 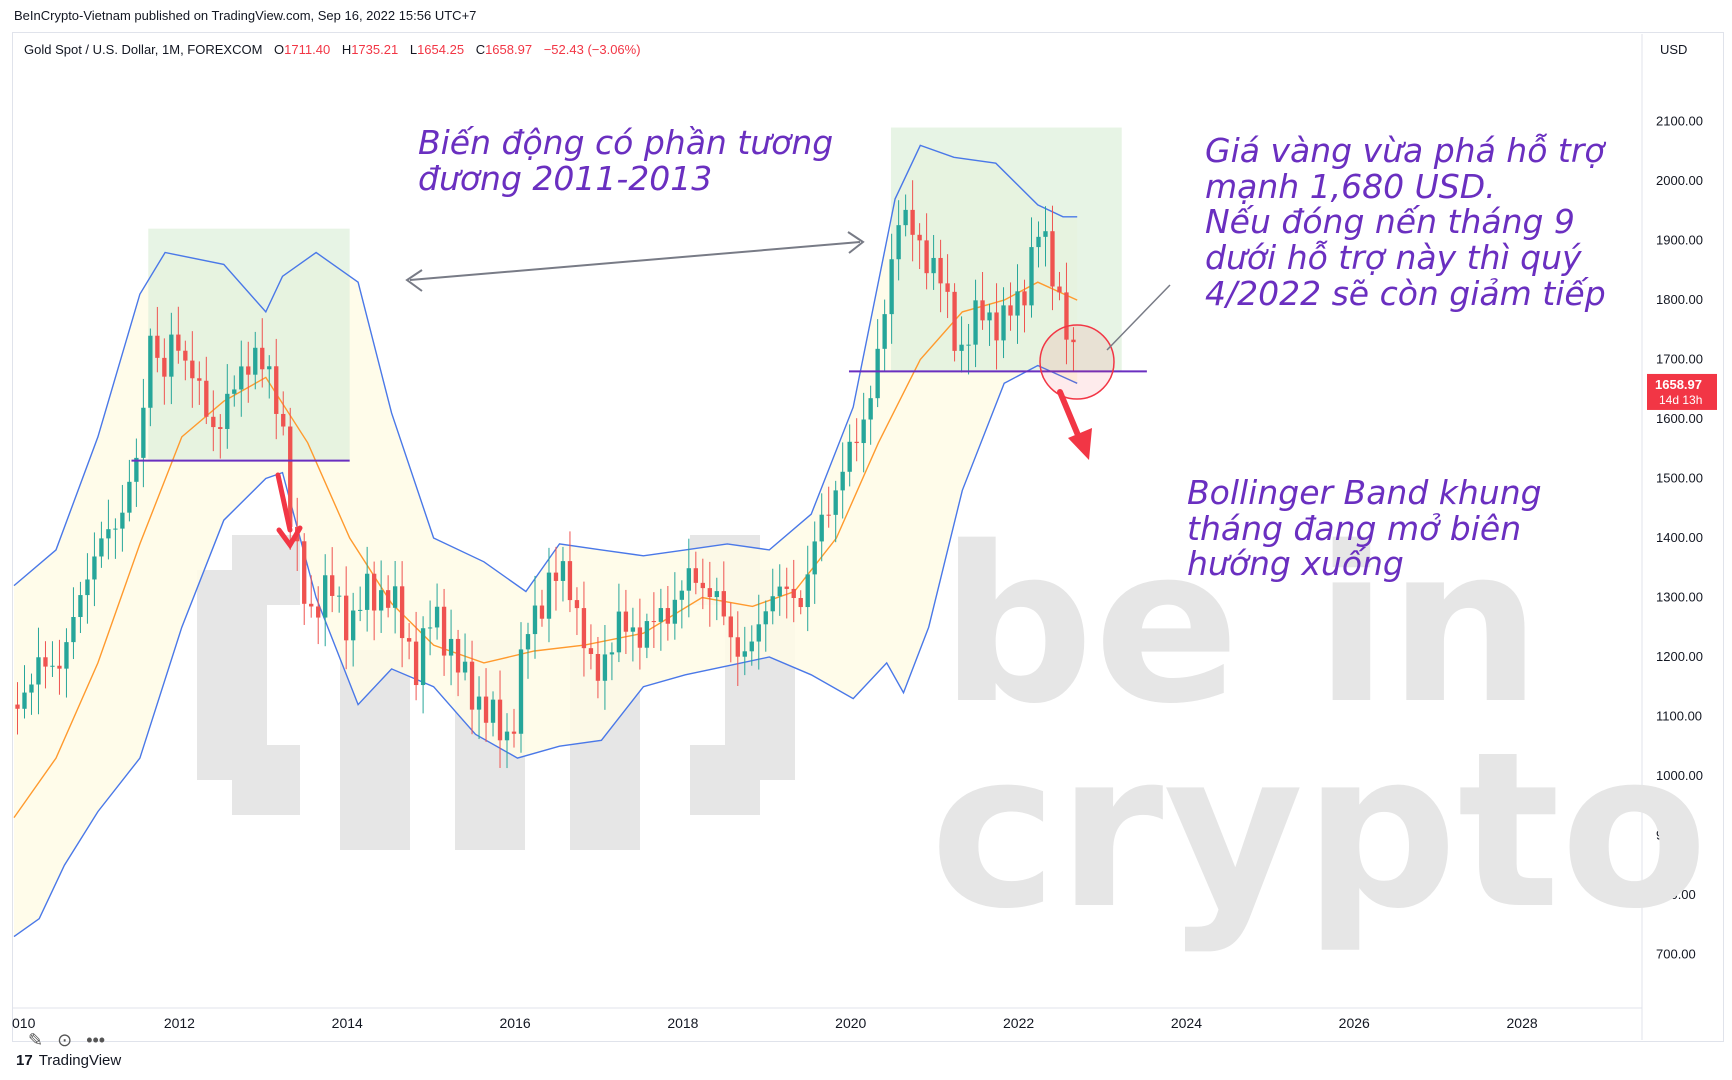 I want to click on breakdown-circle, so click(x=1077, y=362).